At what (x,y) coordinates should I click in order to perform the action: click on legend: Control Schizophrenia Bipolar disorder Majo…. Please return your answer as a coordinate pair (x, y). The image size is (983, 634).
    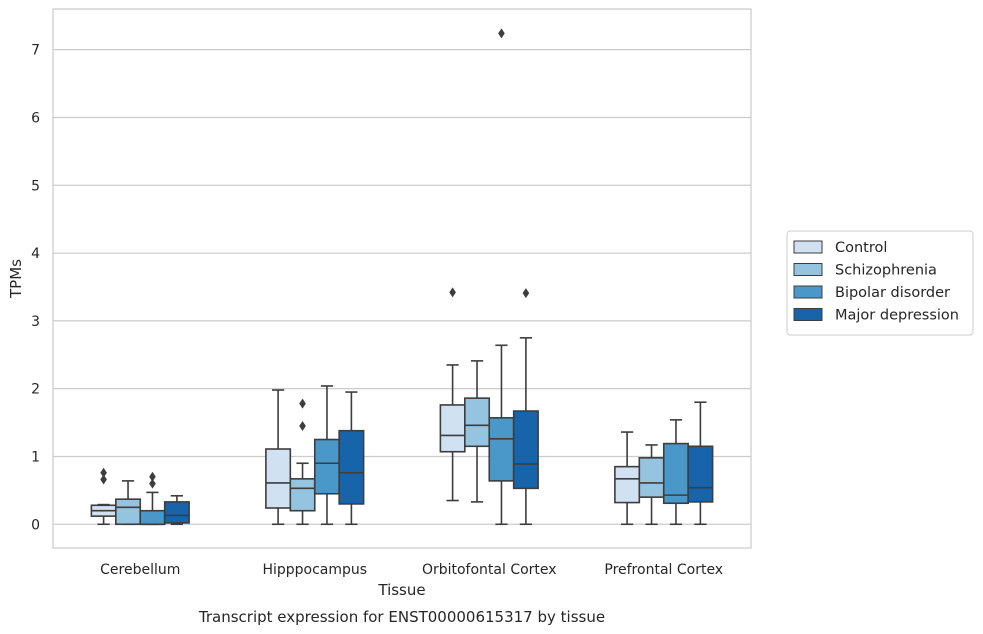
    Looking at the image, I should click on (880, 283).